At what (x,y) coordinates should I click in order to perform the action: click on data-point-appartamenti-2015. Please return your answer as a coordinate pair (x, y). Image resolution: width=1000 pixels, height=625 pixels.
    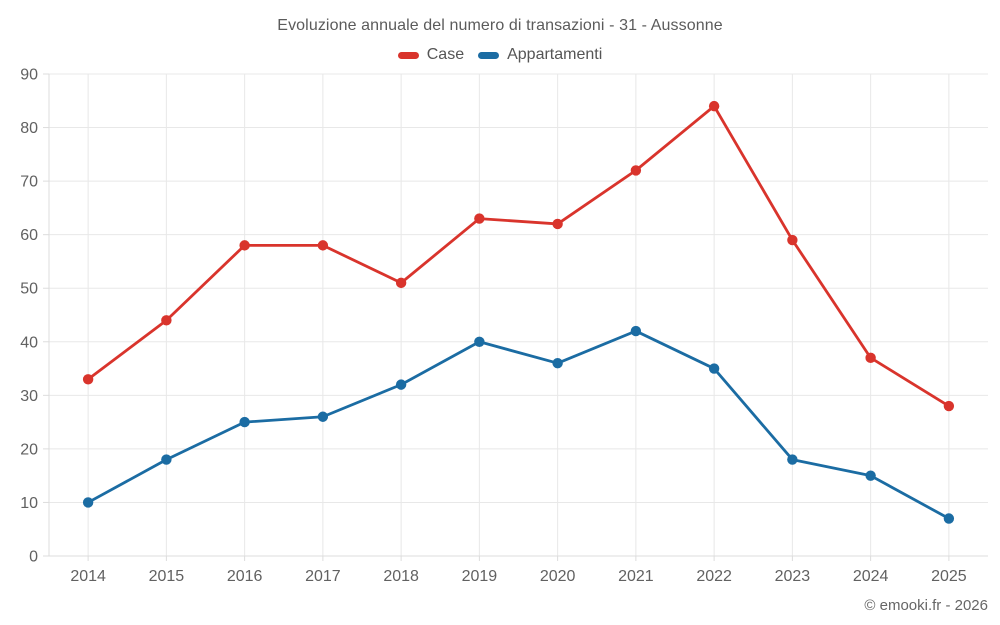
    Looking at the image, I should click on (166, 459).